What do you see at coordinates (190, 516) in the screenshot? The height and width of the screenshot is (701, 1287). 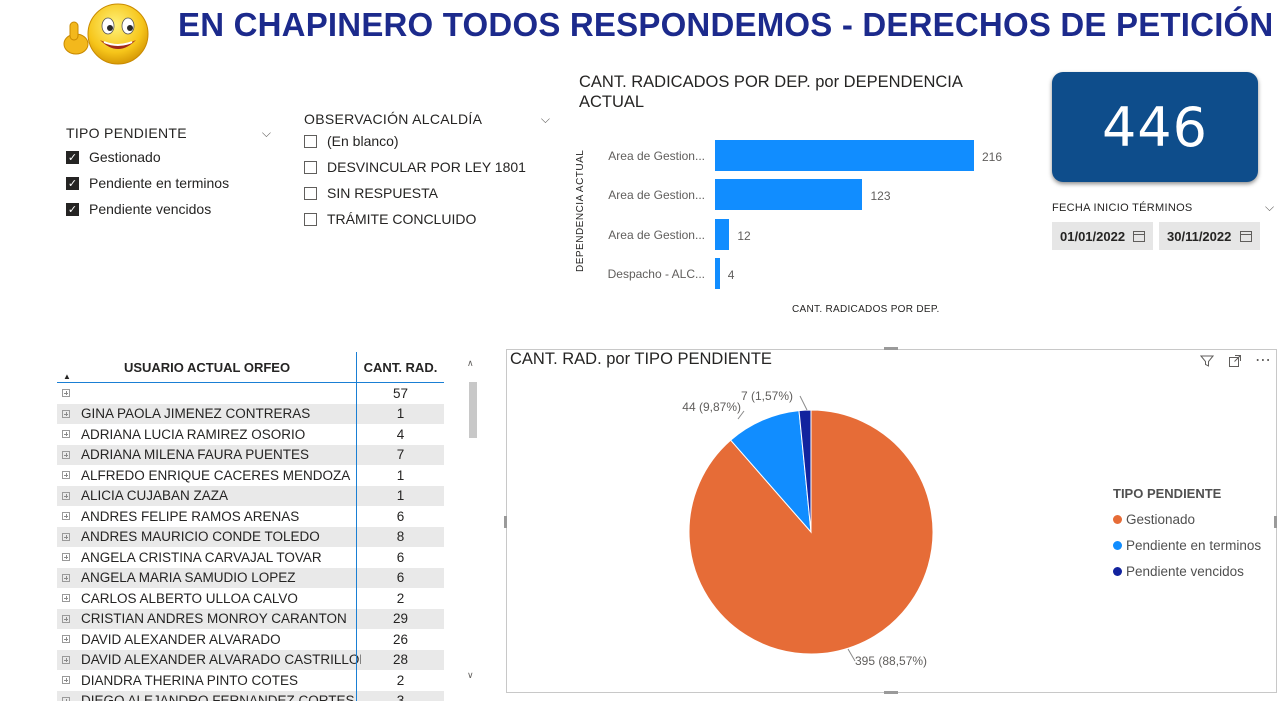 I see `user-name-cell: ANDRES FELIPE RAMOS ARENAS` at bounding box center [190, 516].